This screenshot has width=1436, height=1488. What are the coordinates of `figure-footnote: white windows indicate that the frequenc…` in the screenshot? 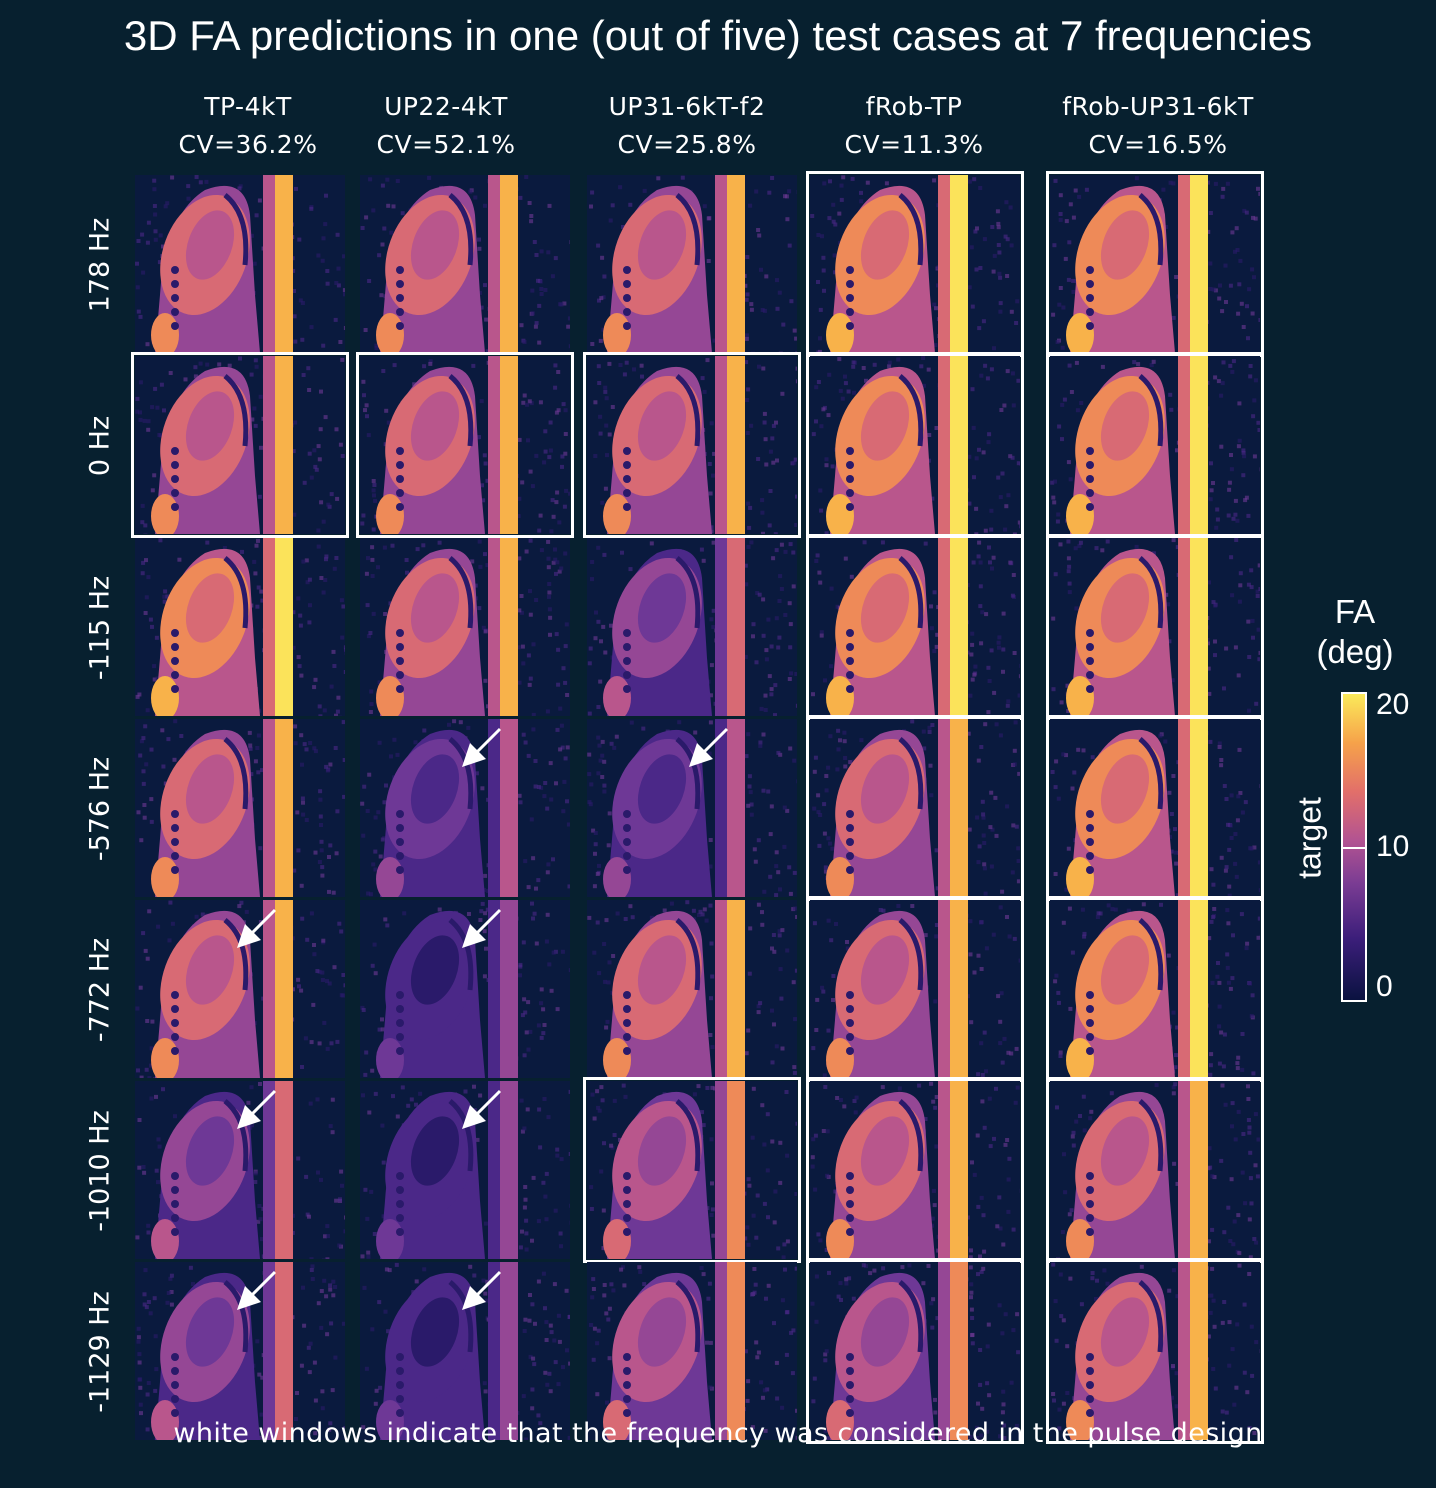 It's located at (718, 1433).